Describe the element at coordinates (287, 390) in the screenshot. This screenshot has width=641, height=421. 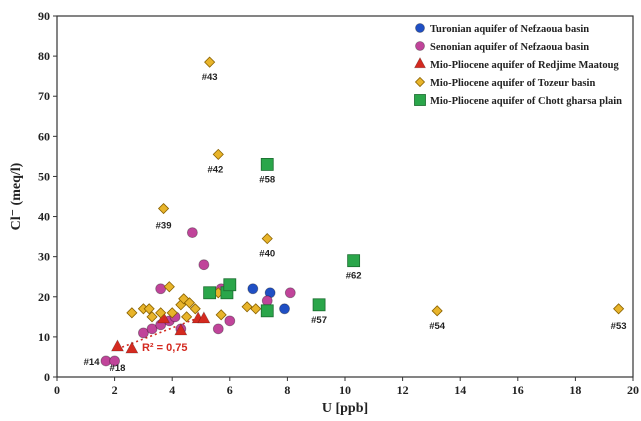
I see `x-tick-label: 8` at that location.